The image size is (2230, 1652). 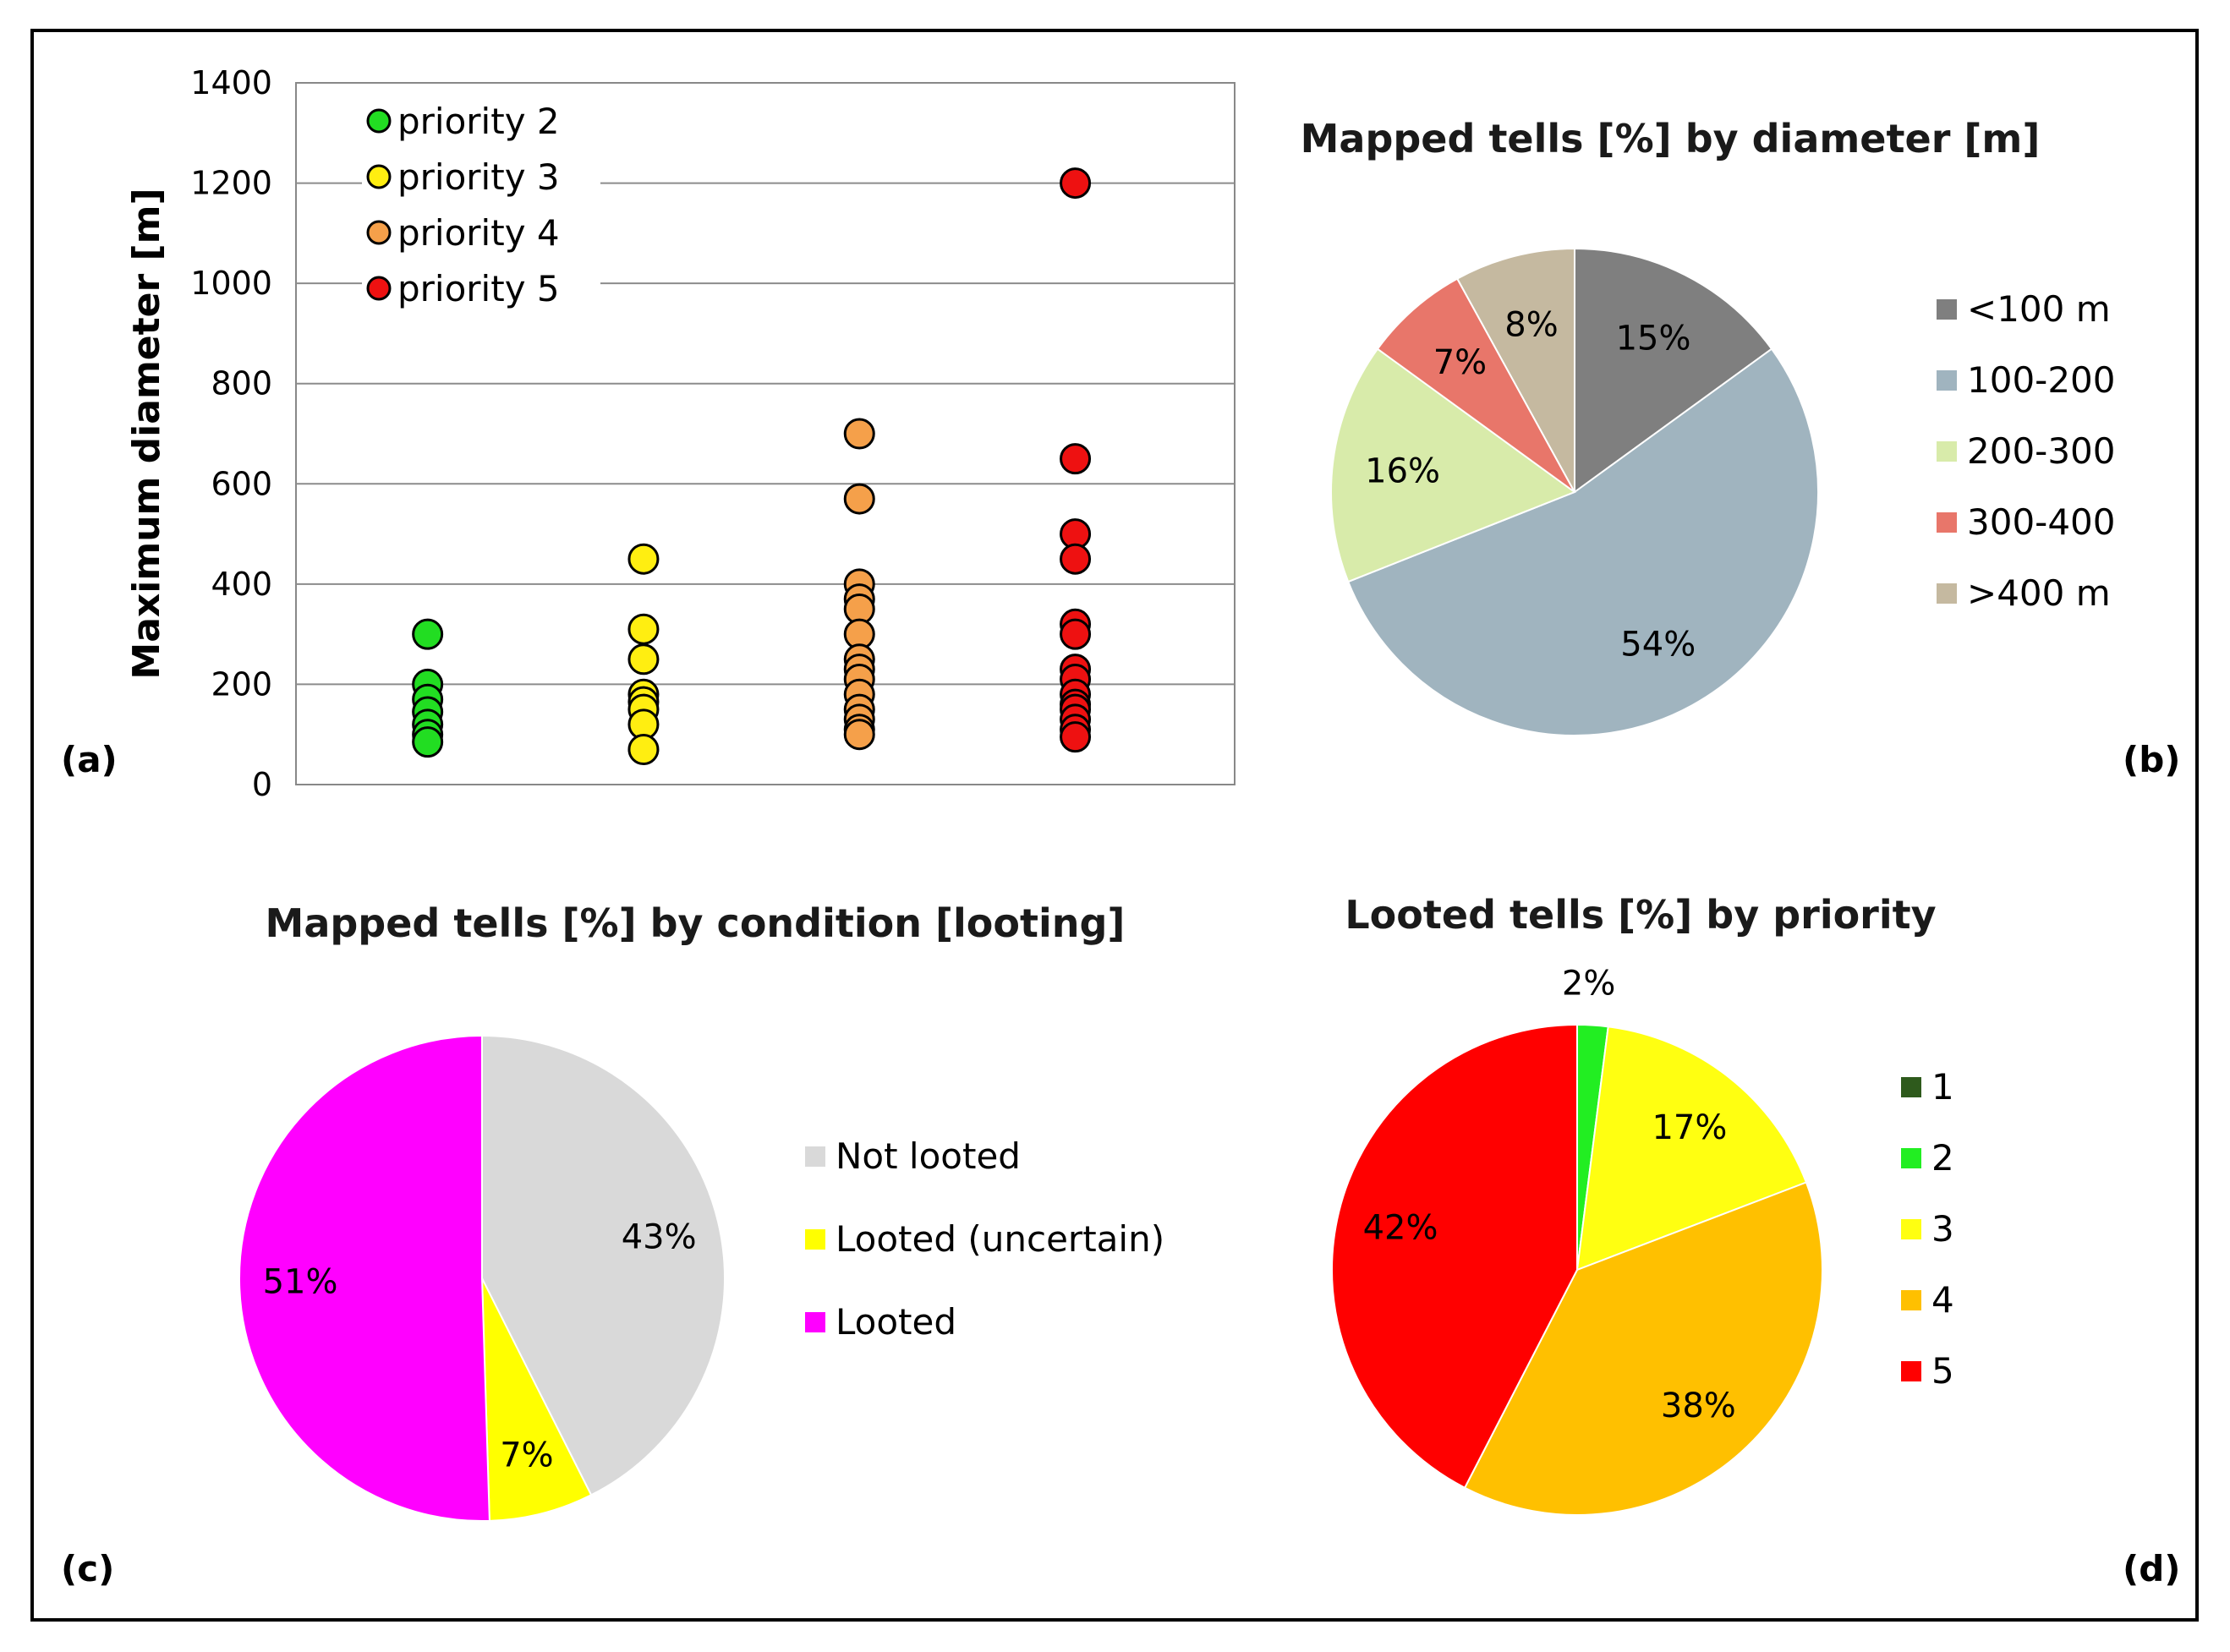 I want to click on slice-label-2: 2%, so click(x=1589, y=983).